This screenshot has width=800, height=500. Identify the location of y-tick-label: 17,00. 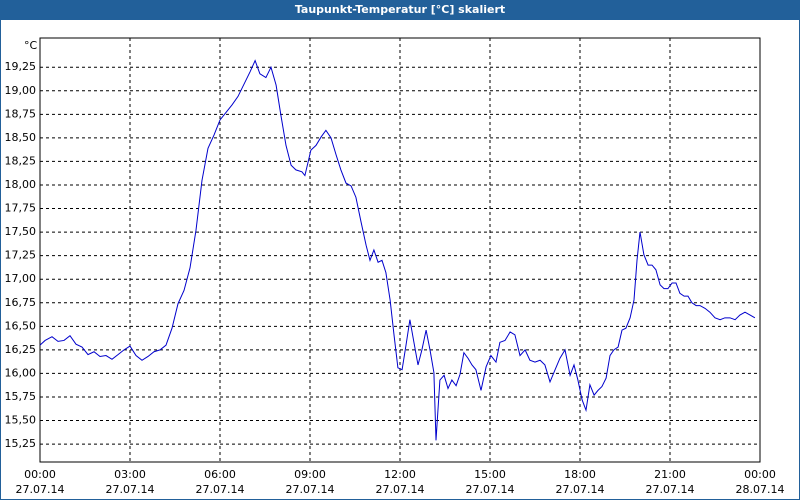
(21, 278).